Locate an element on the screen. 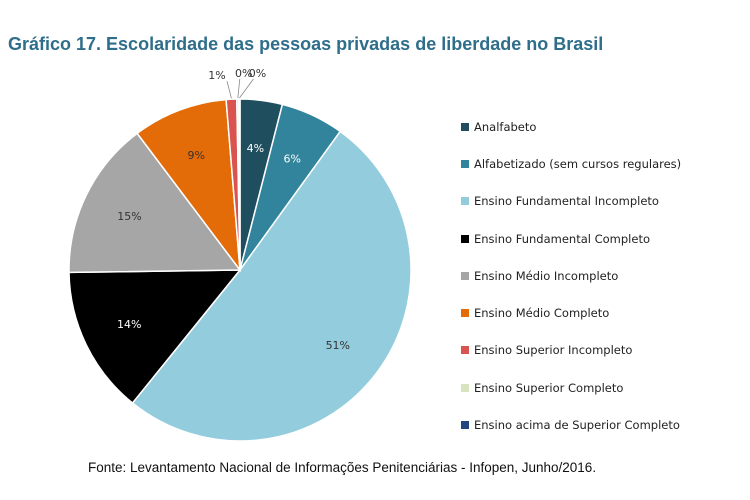 The image size is (750, 500). legend-label: Ensino Médio Completo is located at coordinates (542, 313).